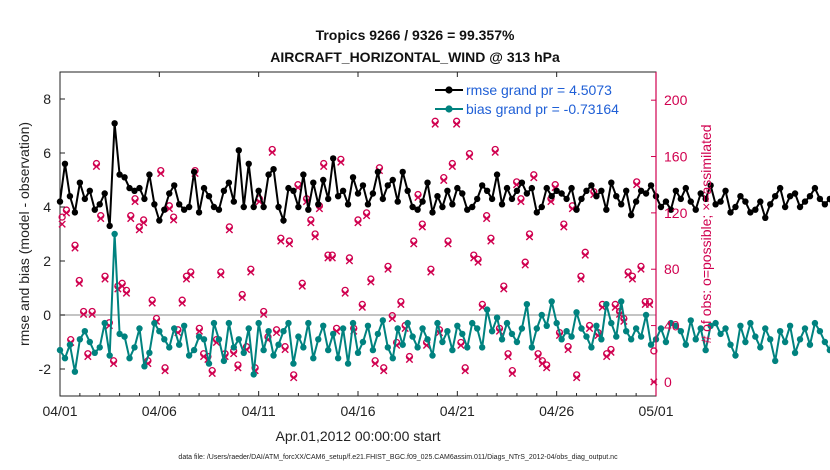 This screenshot has width=830, height=470. What do you see at coordinates (52, 234) in the screenshot?
I see `y-axis-left: -2 0 2 4 6 8` at bounding box center [52, 234].